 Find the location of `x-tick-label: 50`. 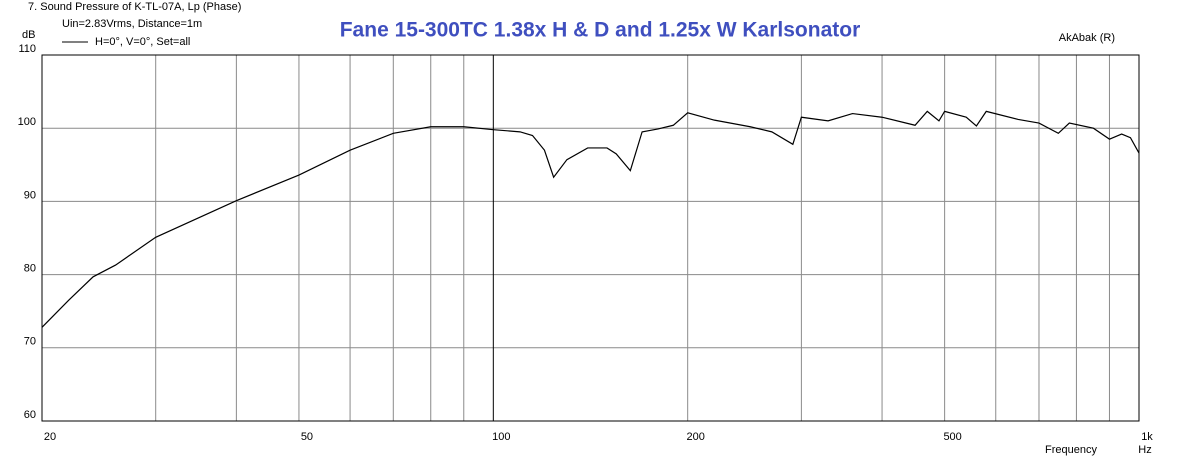

x-tick-label: 50 is located at coordinates (307, 437).